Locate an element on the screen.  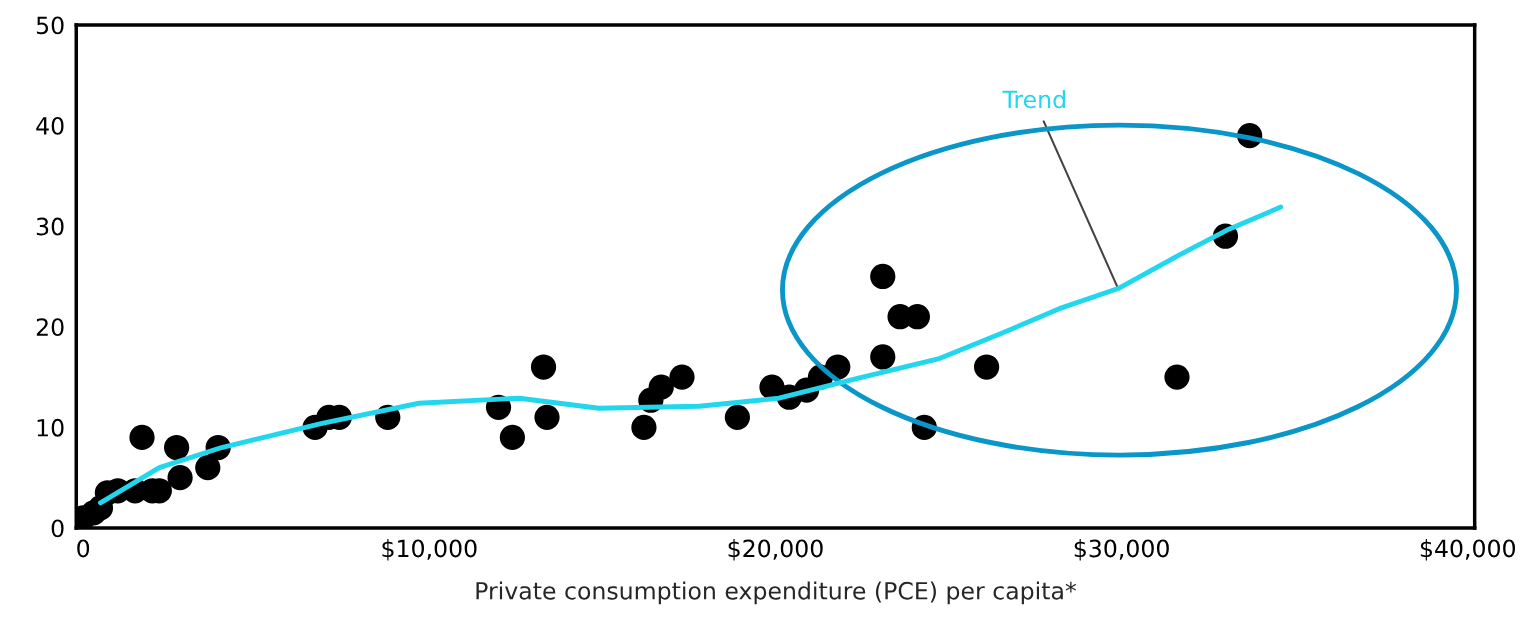
x-tick-label: $30,000 is located at coordinates (1121, 550).